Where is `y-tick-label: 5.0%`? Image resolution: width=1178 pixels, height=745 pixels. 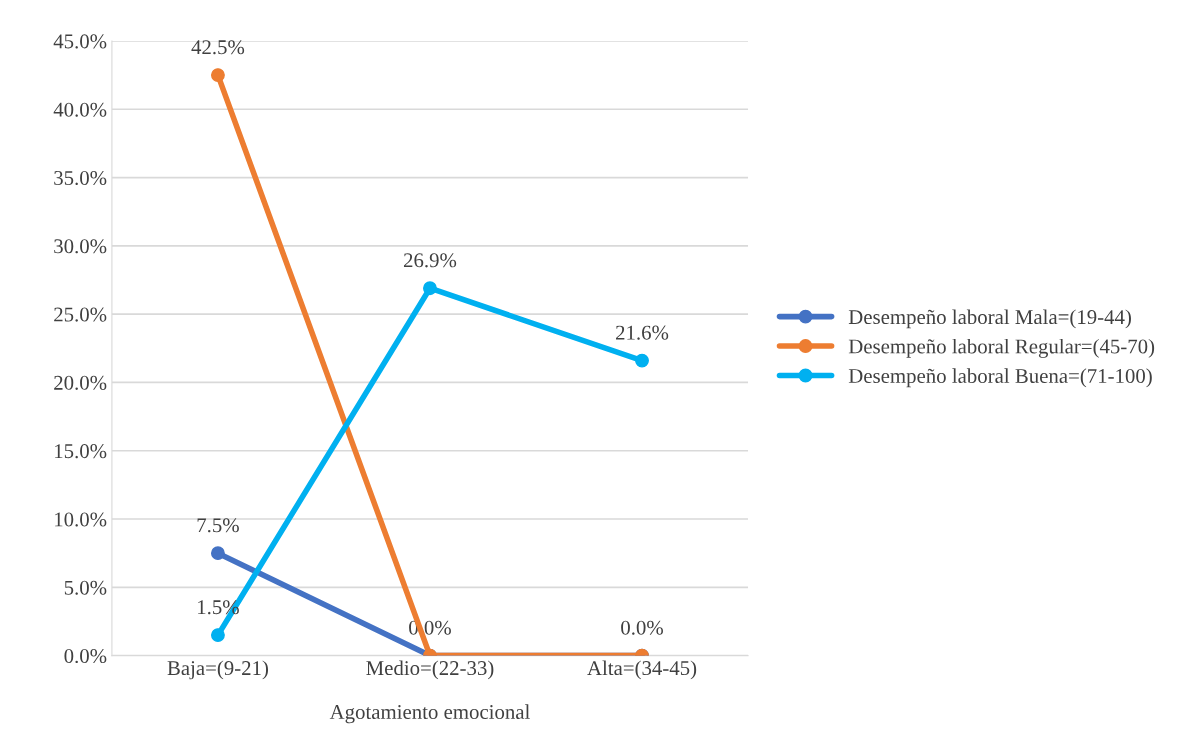 y-tick-label: 5.0% is located at coordinates (85, 587).